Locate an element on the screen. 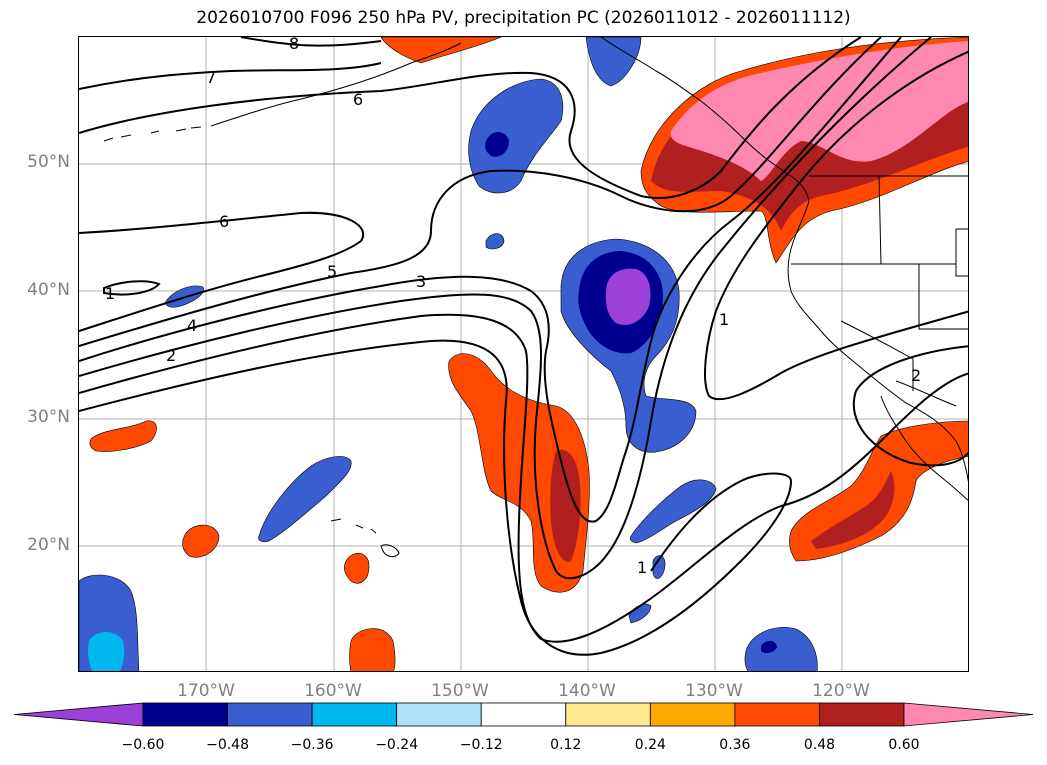 This screenshot has height=765, width=1047. precip-neg-southeast-band is located at coordinates (673, 511).